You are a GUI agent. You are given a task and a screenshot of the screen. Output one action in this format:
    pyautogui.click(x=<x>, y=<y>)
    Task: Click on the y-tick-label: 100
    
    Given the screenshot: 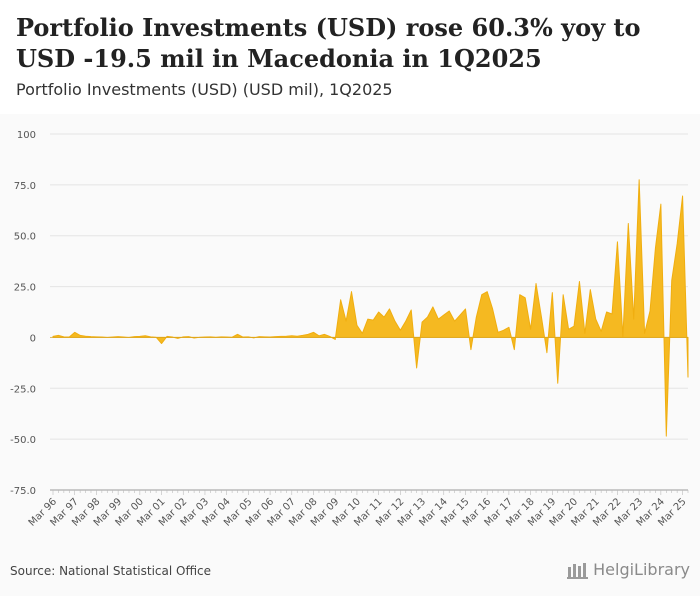 What is the action you would take?
    pyautogui.click(x=26, y=135)
    